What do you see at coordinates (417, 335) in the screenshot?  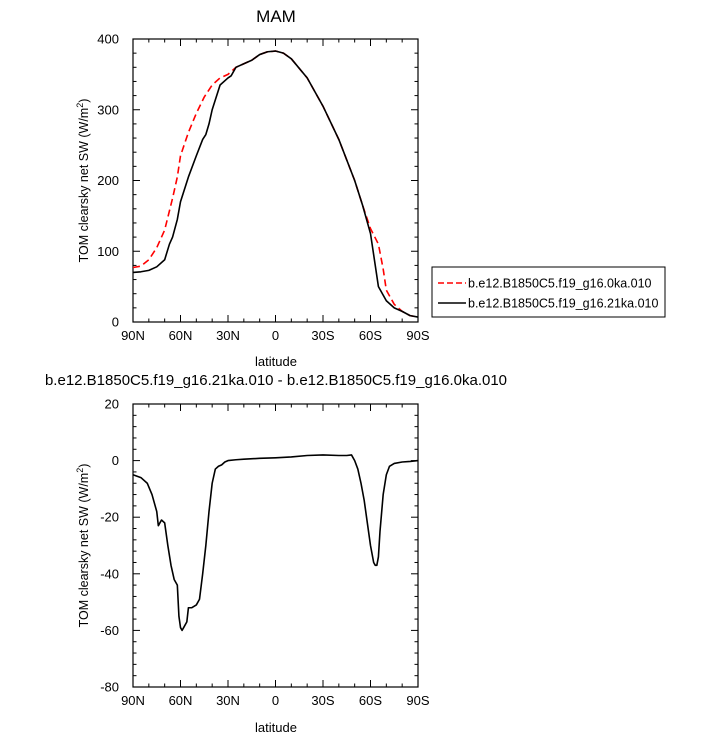 I see `top-x-tick-label: 90S` at bounding box center [417, 335].